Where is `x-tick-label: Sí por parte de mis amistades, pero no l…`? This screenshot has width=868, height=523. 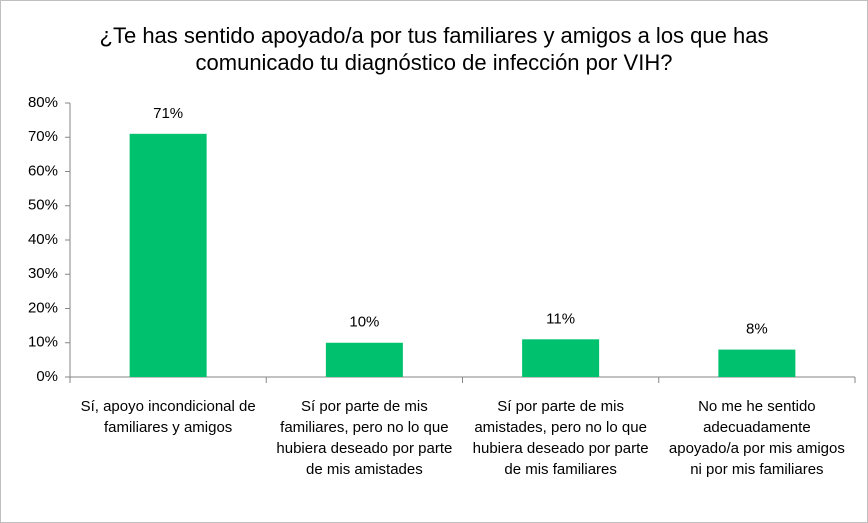
x-tick-label: Sí por parte de mis amistades, pero no l… is located at coordinates (560, 438).